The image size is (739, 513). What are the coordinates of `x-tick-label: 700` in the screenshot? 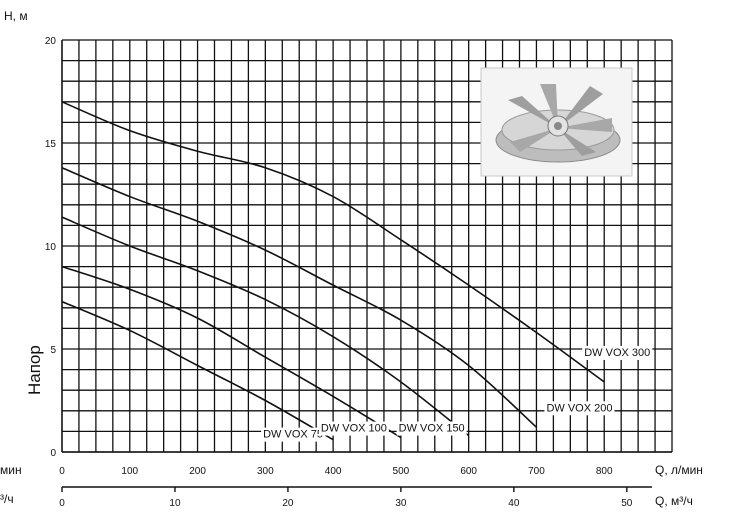 It's located at (536, 471).